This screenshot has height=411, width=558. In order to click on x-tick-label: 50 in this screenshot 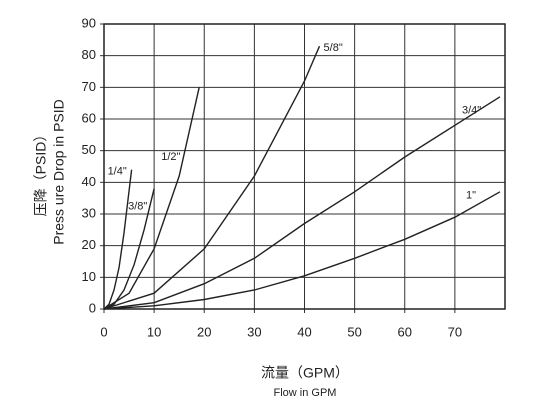, I will do `click(354, 331)`.